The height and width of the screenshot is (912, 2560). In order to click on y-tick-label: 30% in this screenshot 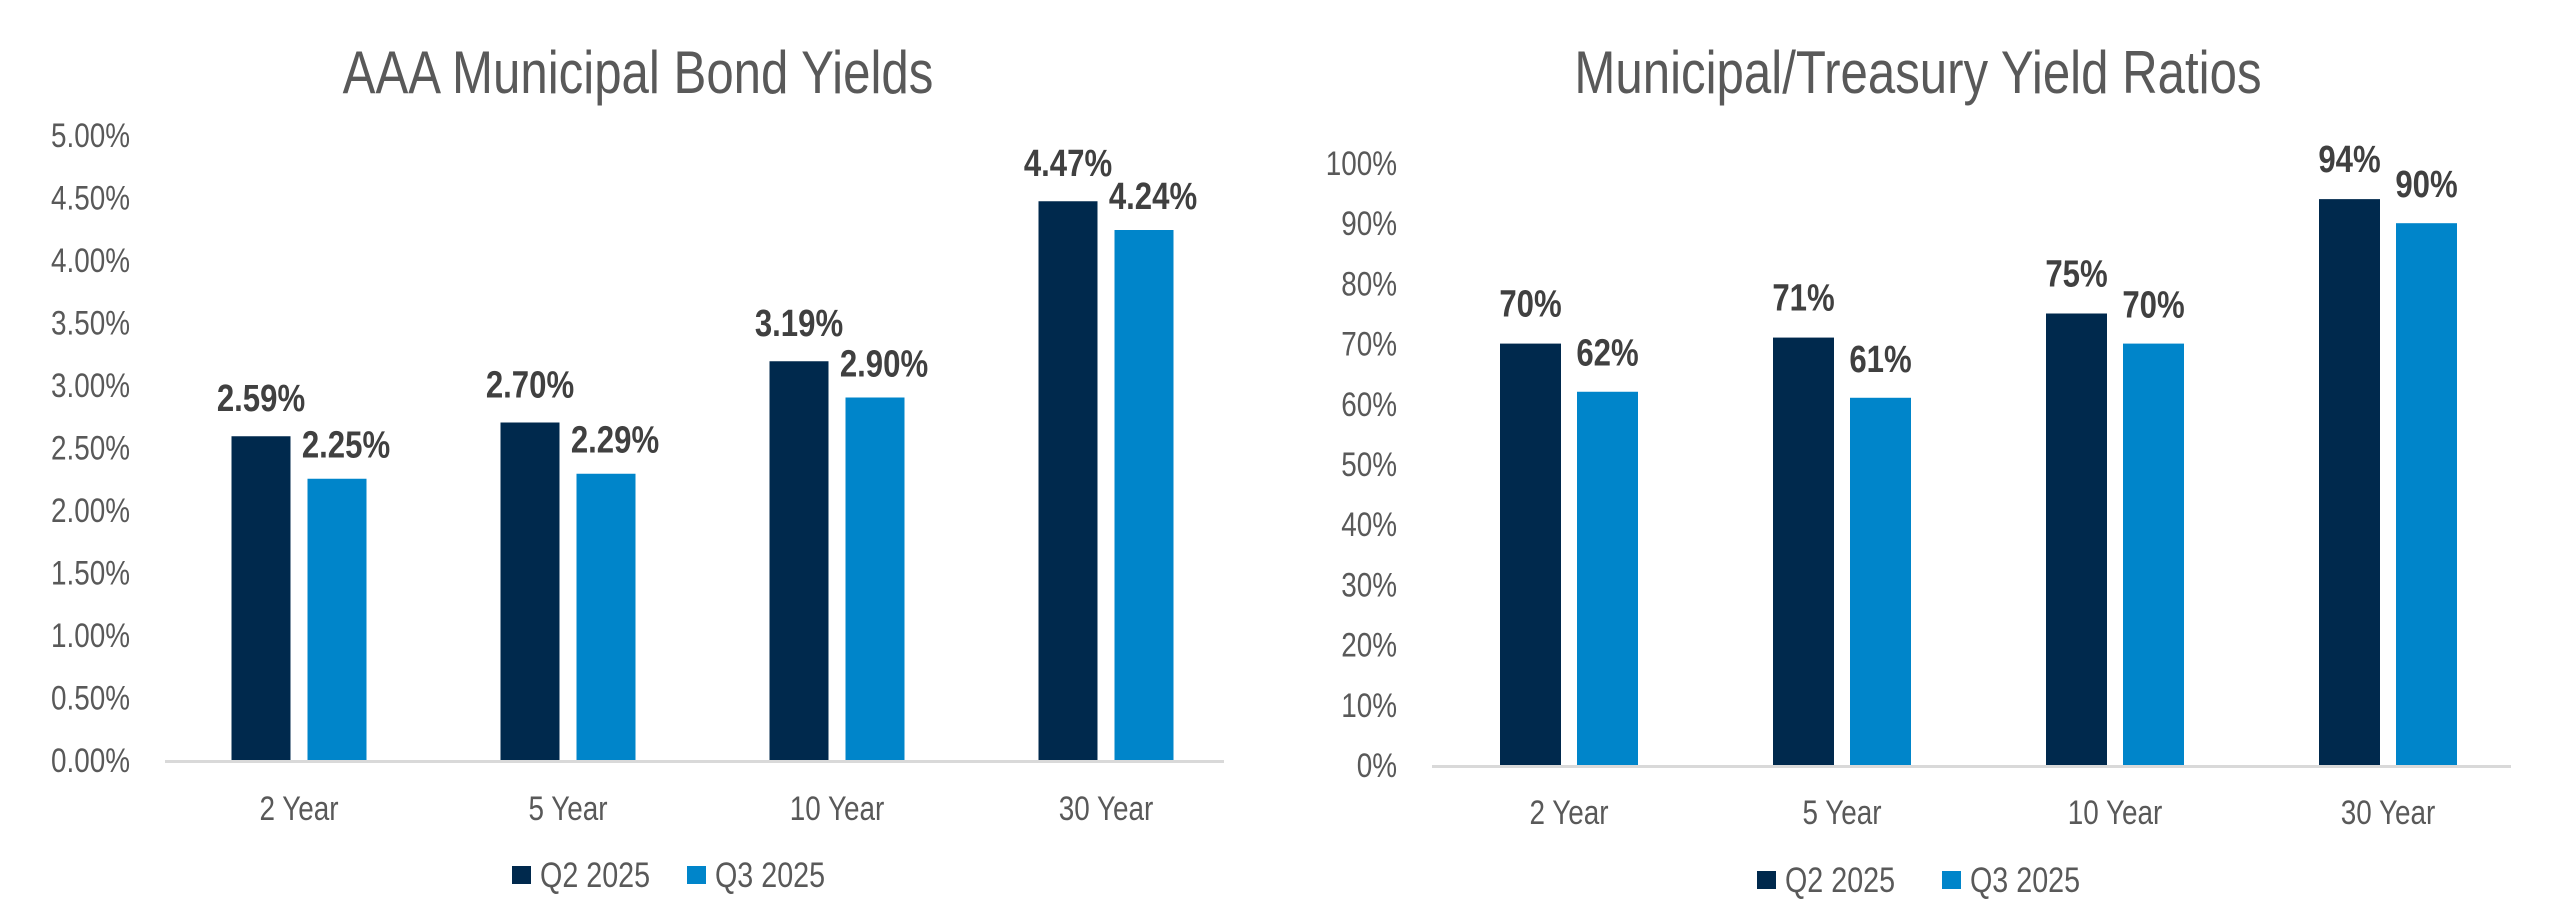, I will do `click(1369, 585)`.